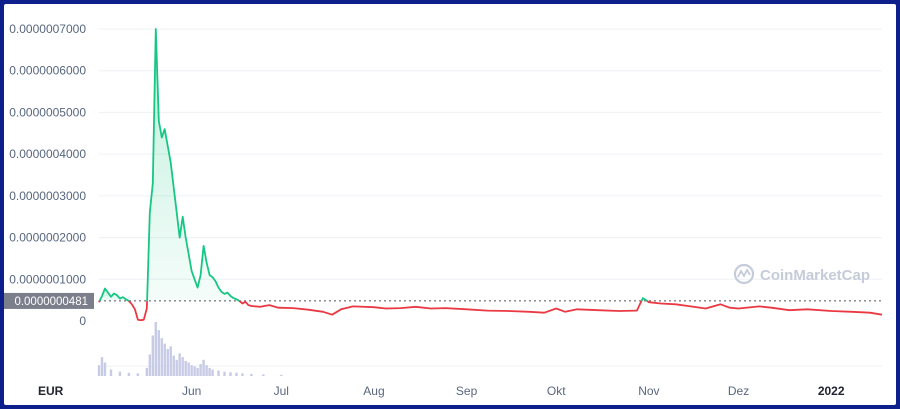 The height and width of the screenshot is (409, 900). I want to click on current-price-tag: 0.0000000481, so click(49, 300).